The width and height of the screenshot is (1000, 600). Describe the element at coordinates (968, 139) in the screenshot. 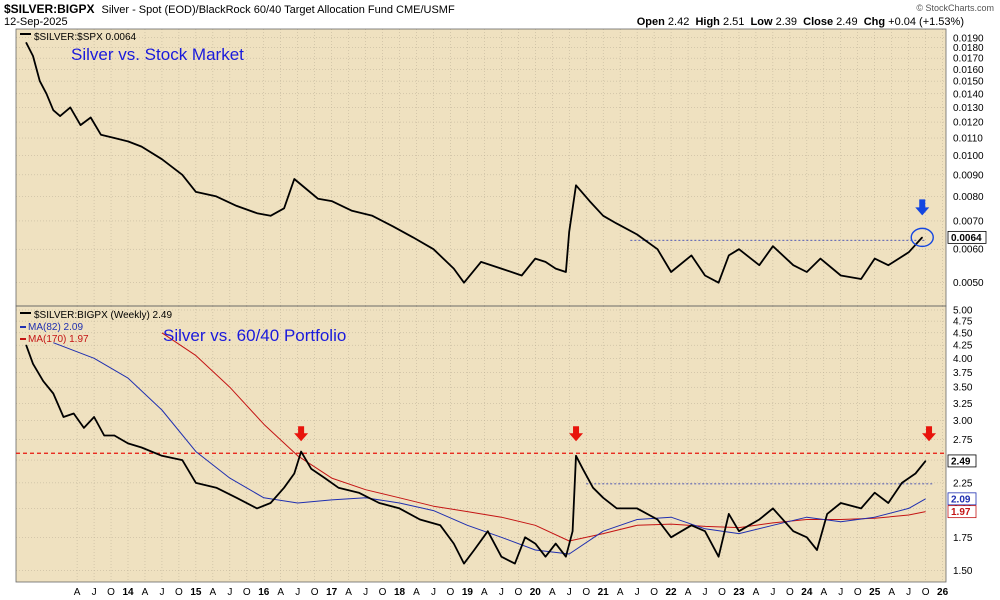

I see `y-tick-label-top: 0.0110` at that location.